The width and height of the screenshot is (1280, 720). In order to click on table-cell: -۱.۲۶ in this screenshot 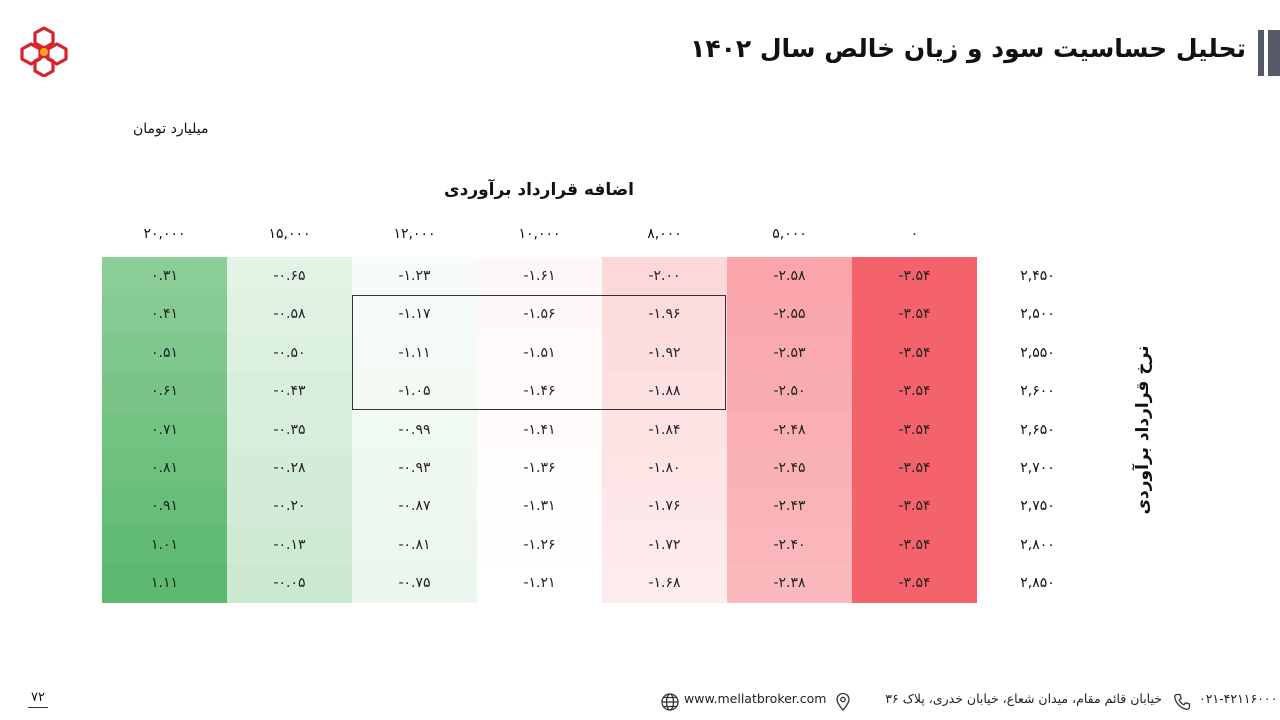, I will do `click(539, 545)`.